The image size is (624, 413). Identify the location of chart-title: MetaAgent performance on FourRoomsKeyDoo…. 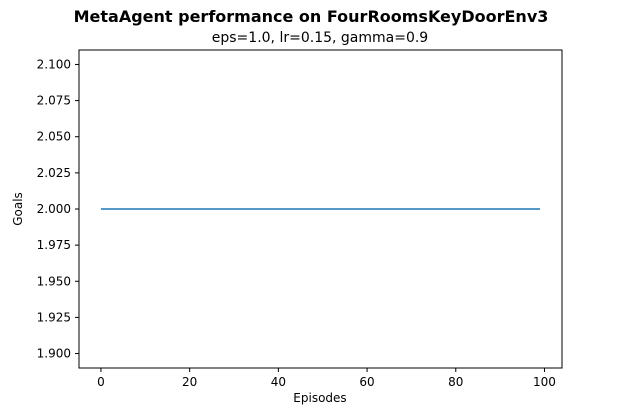
(311, 16).